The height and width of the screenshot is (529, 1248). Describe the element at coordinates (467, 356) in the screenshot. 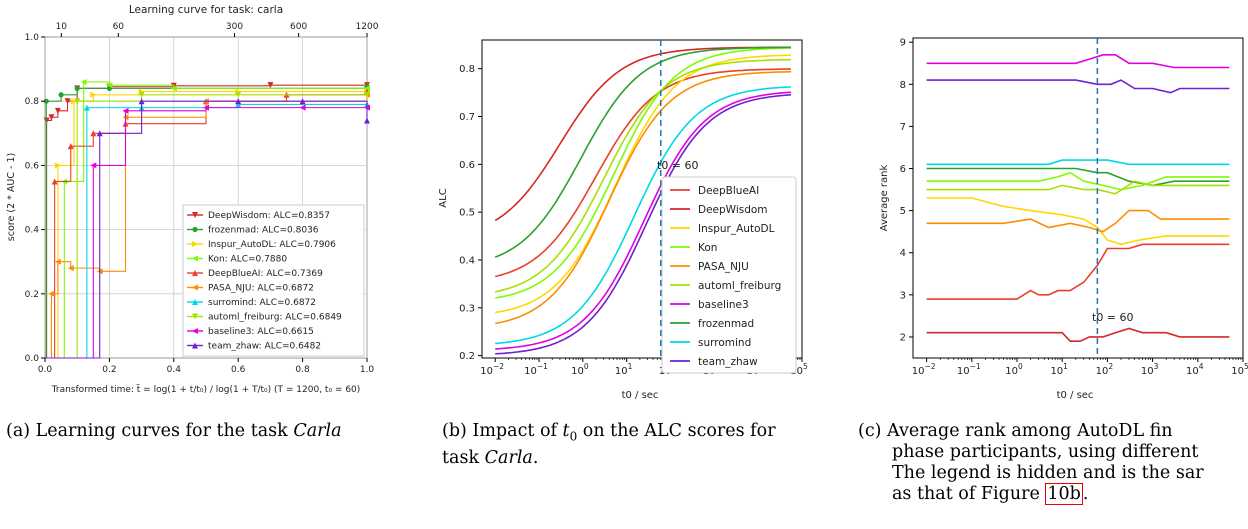

I see `y-tick-label: 0.2` at that location.